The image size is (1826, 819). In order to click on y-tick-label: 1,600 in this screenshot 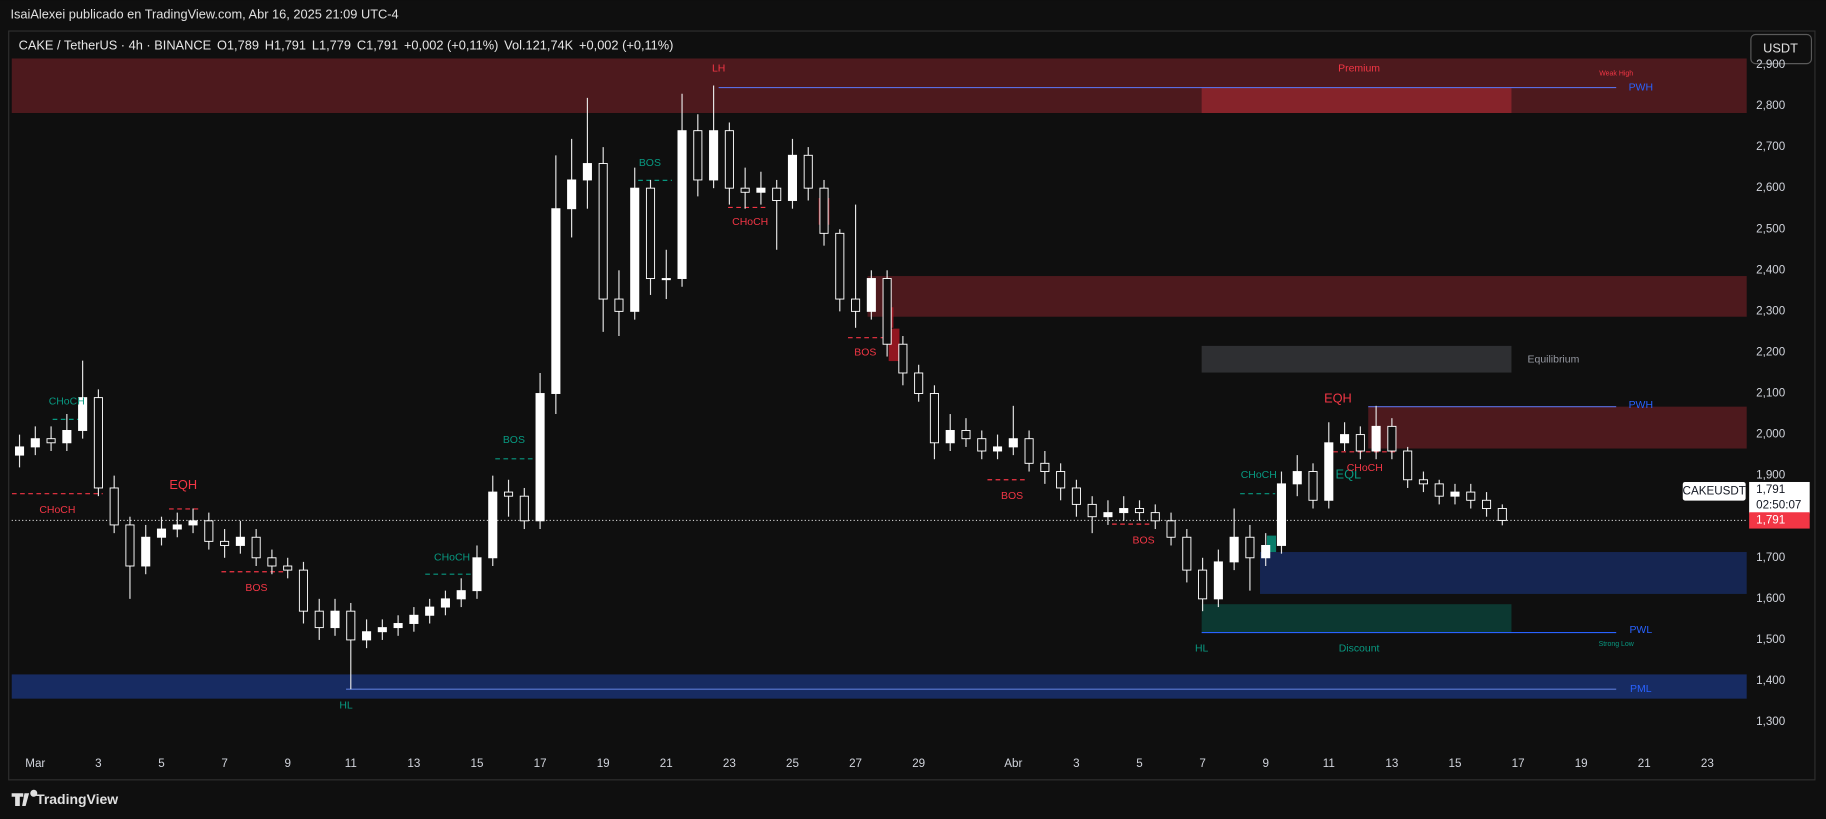, I will do `click(1771, 598)`.